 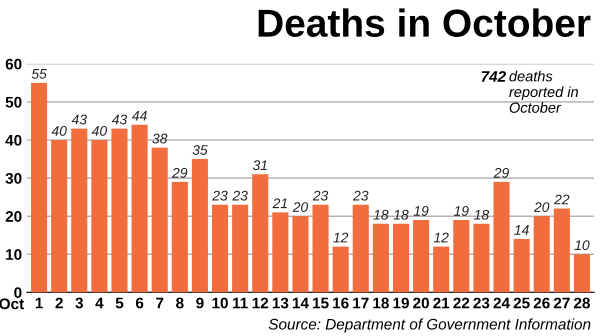 What do you see at coordinates (530, 91) in the screenshot?
I see `annotation: 742 deaths reported in October` at bounding box center [530, 91].